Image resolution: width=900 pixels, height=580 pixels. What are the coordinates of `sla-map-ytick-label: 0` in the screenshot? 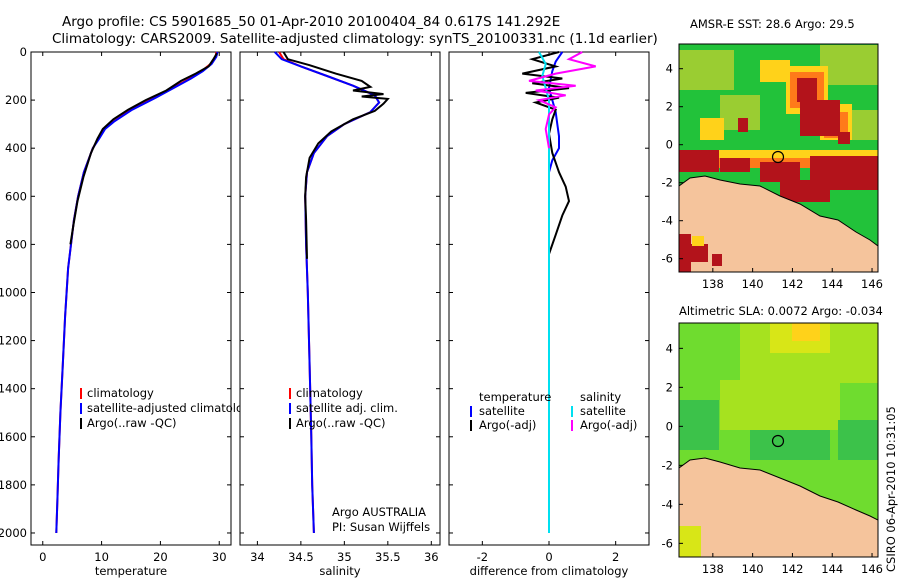 It's located at (669, 426).